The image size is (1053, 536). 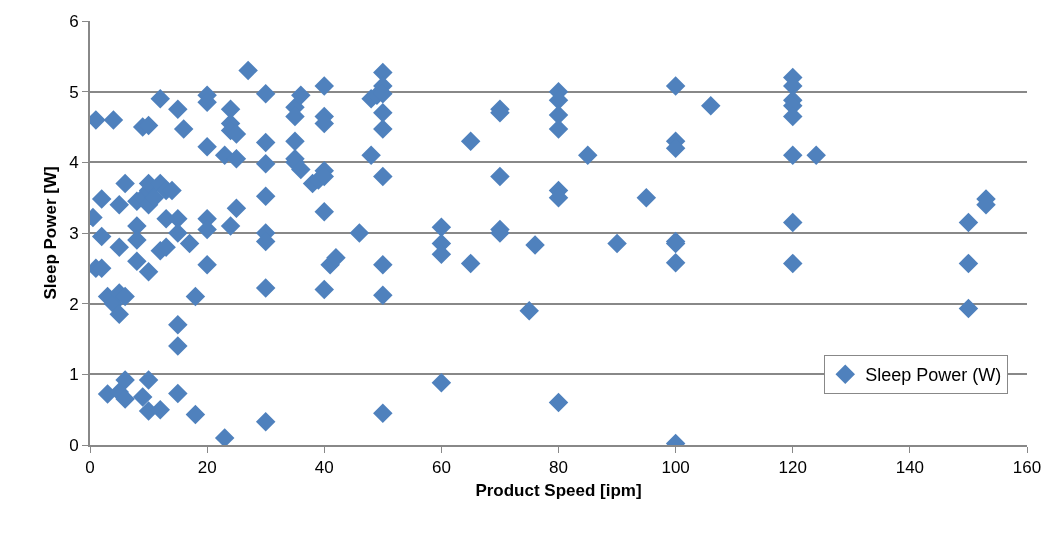 I want to click on x-tick-label: 0, so click(x=90, y=468).